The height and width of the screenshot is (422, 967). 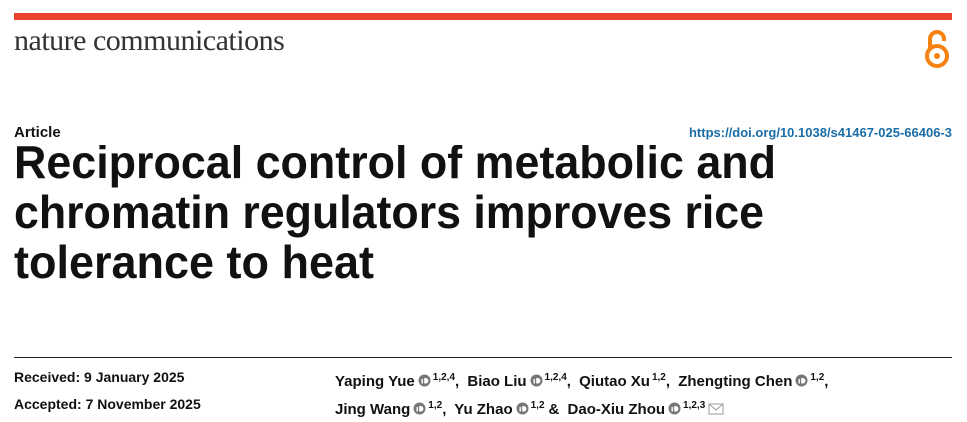 What do you see at coordinates (149, 40) in the screenshot?
I see `journal-name: nature communications` at bounding box center [149, 40].